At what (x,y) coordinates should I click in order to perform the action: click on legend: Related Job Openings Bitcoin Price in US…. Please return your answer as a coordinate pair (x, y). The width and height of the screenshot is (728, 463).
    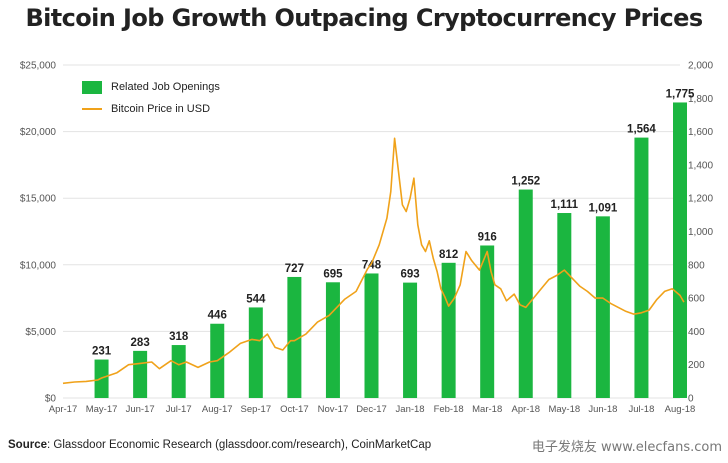
    Looking at the image, I should click on (151, 98).